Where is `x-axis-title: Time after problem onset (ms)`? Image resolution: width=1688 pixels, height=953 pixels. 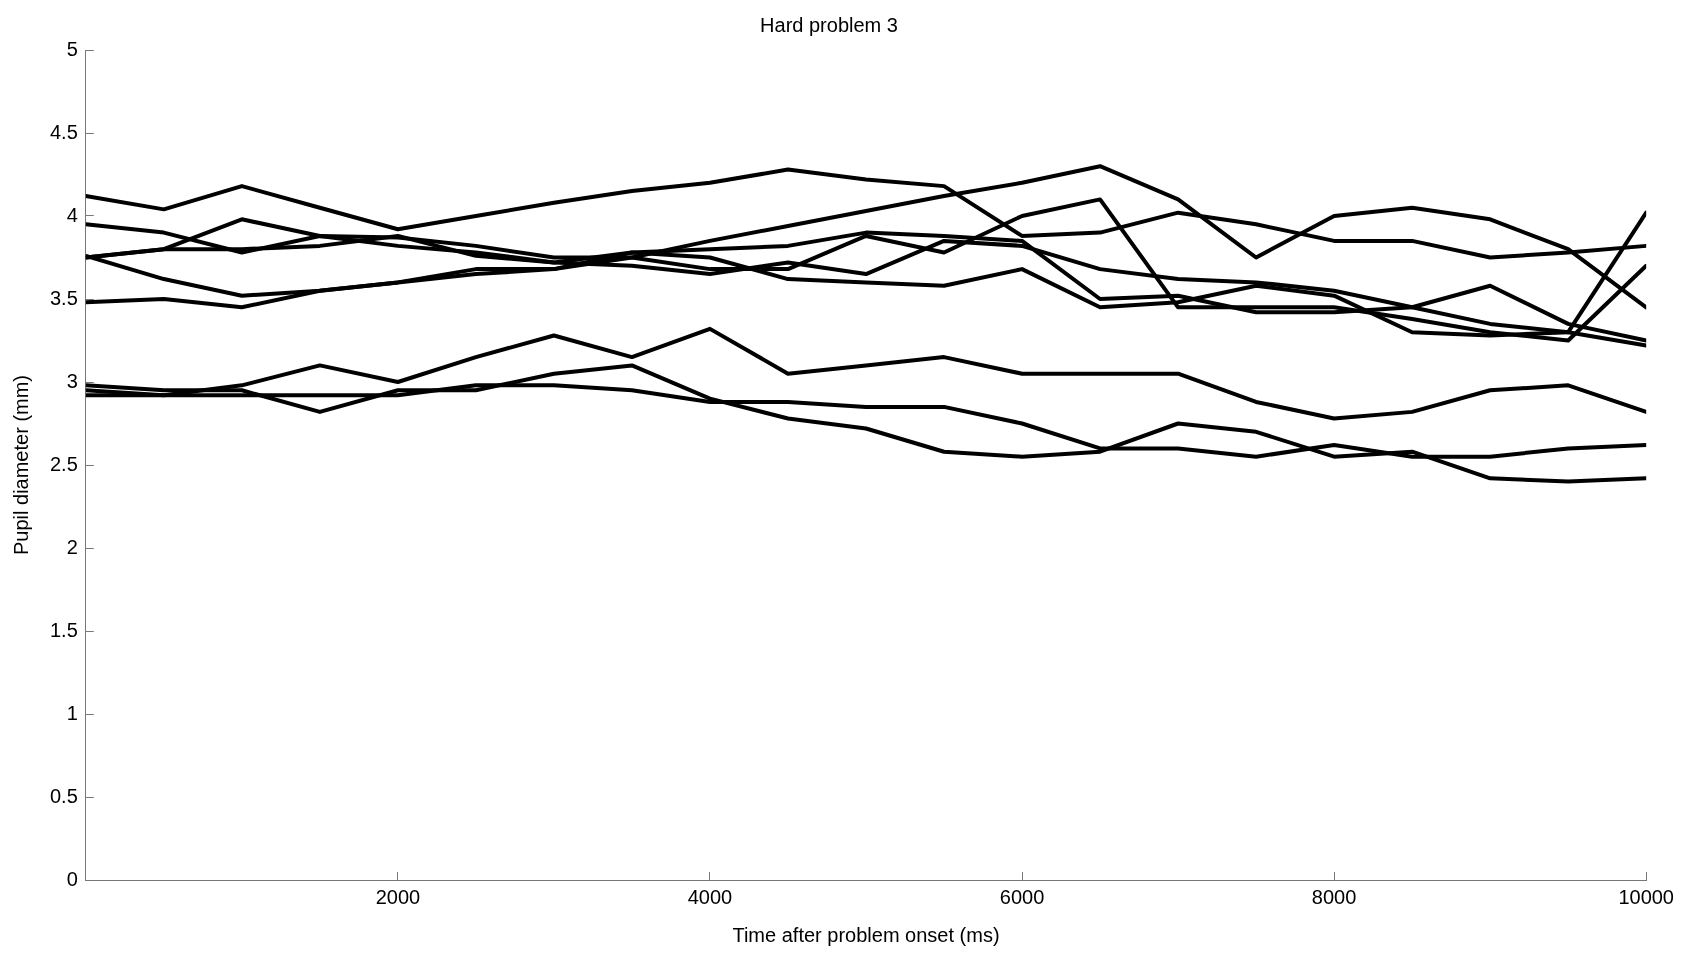
x-axis-title: Time after problem onset (ms) is located at coordinates (866, 934).